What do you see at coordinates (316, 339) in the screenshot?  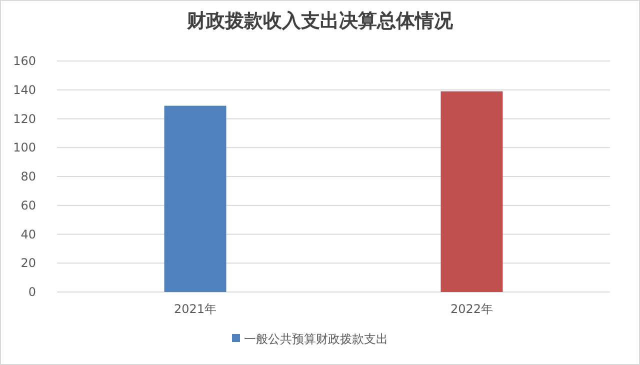 I see `legend-label: 一般公共预算财政拨款支出` at bounding box center [316, 339].